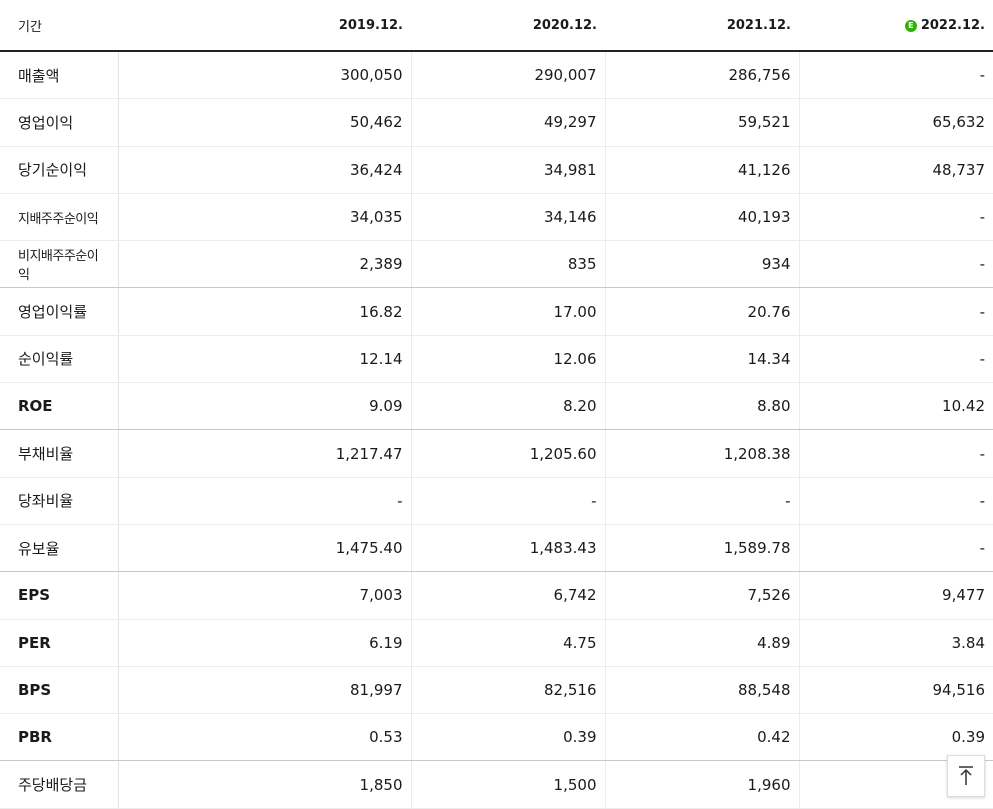 This screenshot has width=993, height=809. Describe the element at coordinates (895, 122) in the screenshot. I see `table-cell: 65,632` at that location.